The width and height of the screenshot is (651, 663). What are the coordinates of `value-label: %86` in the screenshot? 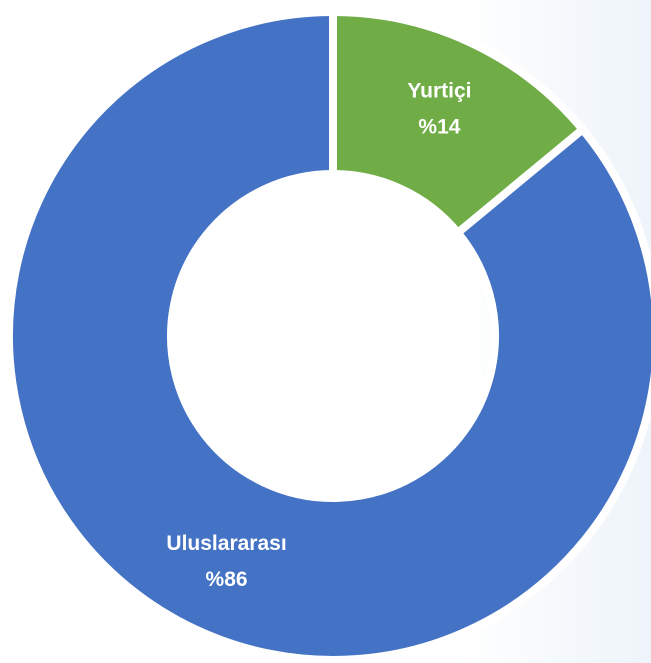 It's located at (227, 579).